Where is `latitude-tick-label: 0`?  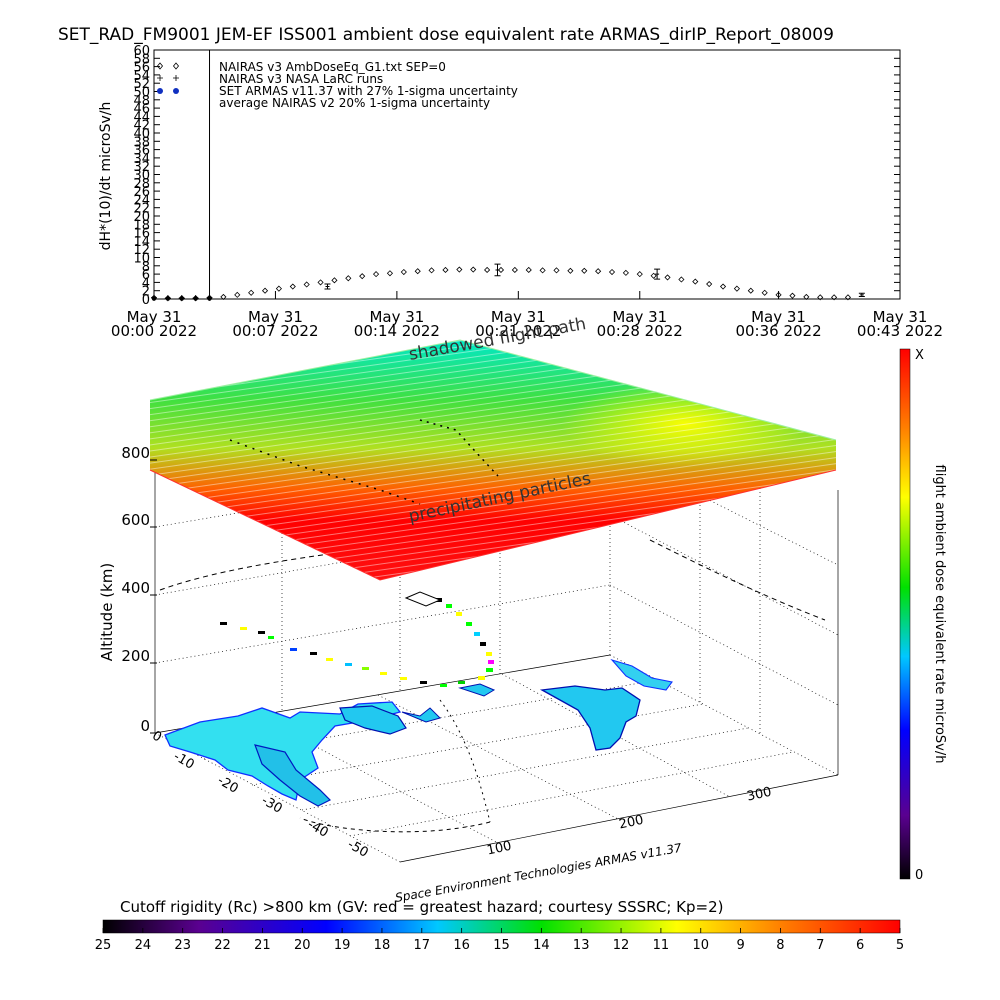 latitude-tick-label: 0 is located at coordinates (156, 736).